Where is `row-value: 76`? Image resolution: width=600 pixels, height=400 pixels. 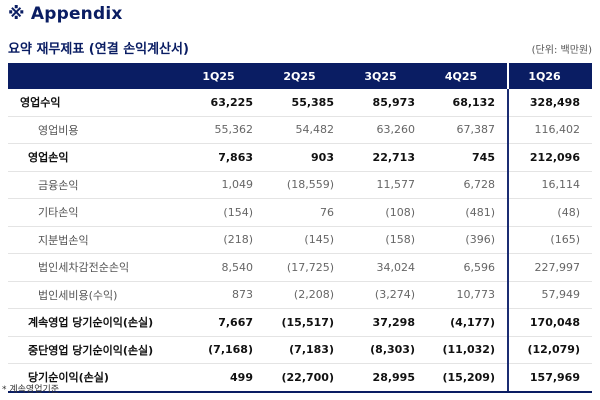 row-value: 76 is located at coordinates (305, 212).